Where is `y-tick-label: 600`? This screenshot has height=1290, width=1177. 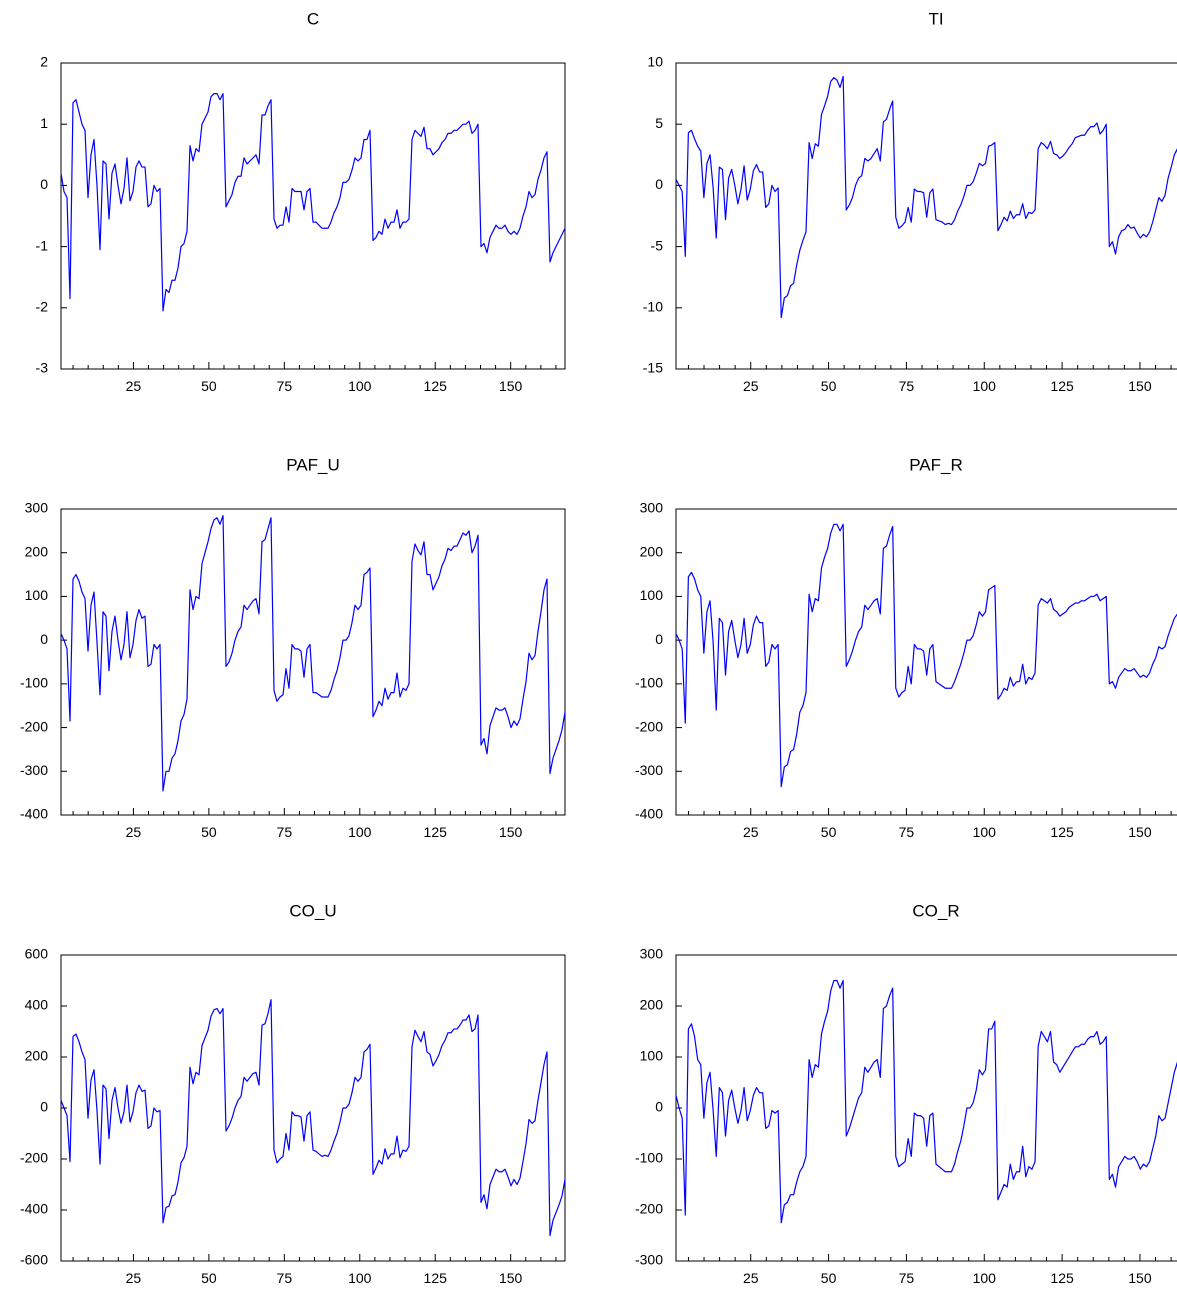
y-tick-label: 600 is located at coordinates (37, 954).